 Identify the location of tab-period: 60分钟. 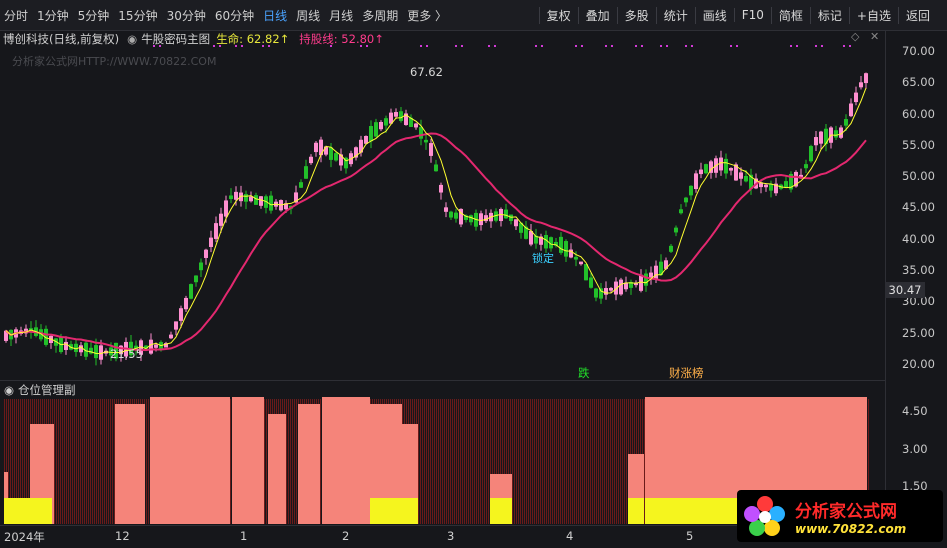
(234, 15).